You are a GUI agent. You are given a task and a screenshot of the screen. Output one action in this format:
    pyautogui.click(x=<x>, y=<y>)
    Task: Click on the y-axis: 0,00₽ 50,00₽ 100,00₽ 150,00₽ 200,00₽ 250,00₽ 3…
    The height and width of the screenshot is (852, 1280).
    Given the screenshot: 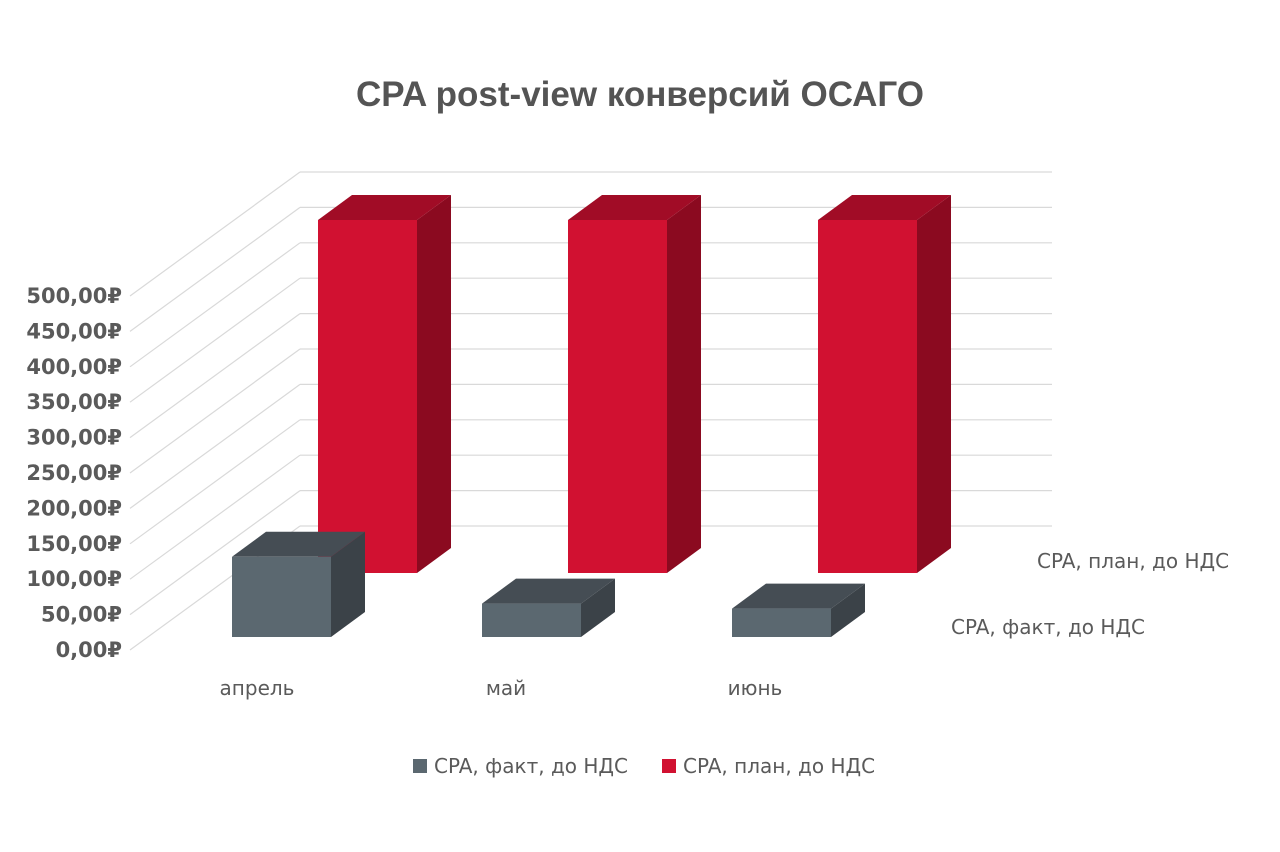 What is the action you would take?
    pyautogui.click(x=74, y=473)
    